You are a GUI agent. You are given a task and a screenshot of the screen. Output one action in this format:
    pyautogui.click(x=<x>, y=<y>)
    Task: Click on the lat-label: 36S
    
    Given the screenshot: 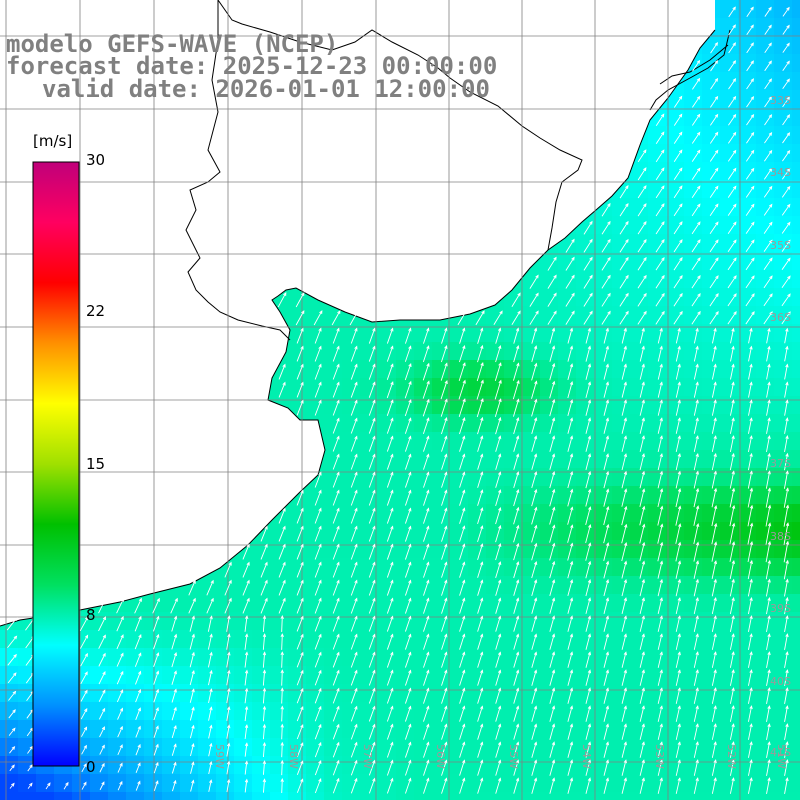 What is the action you would take?
    pyautogui.click(x=780, y=317)
    